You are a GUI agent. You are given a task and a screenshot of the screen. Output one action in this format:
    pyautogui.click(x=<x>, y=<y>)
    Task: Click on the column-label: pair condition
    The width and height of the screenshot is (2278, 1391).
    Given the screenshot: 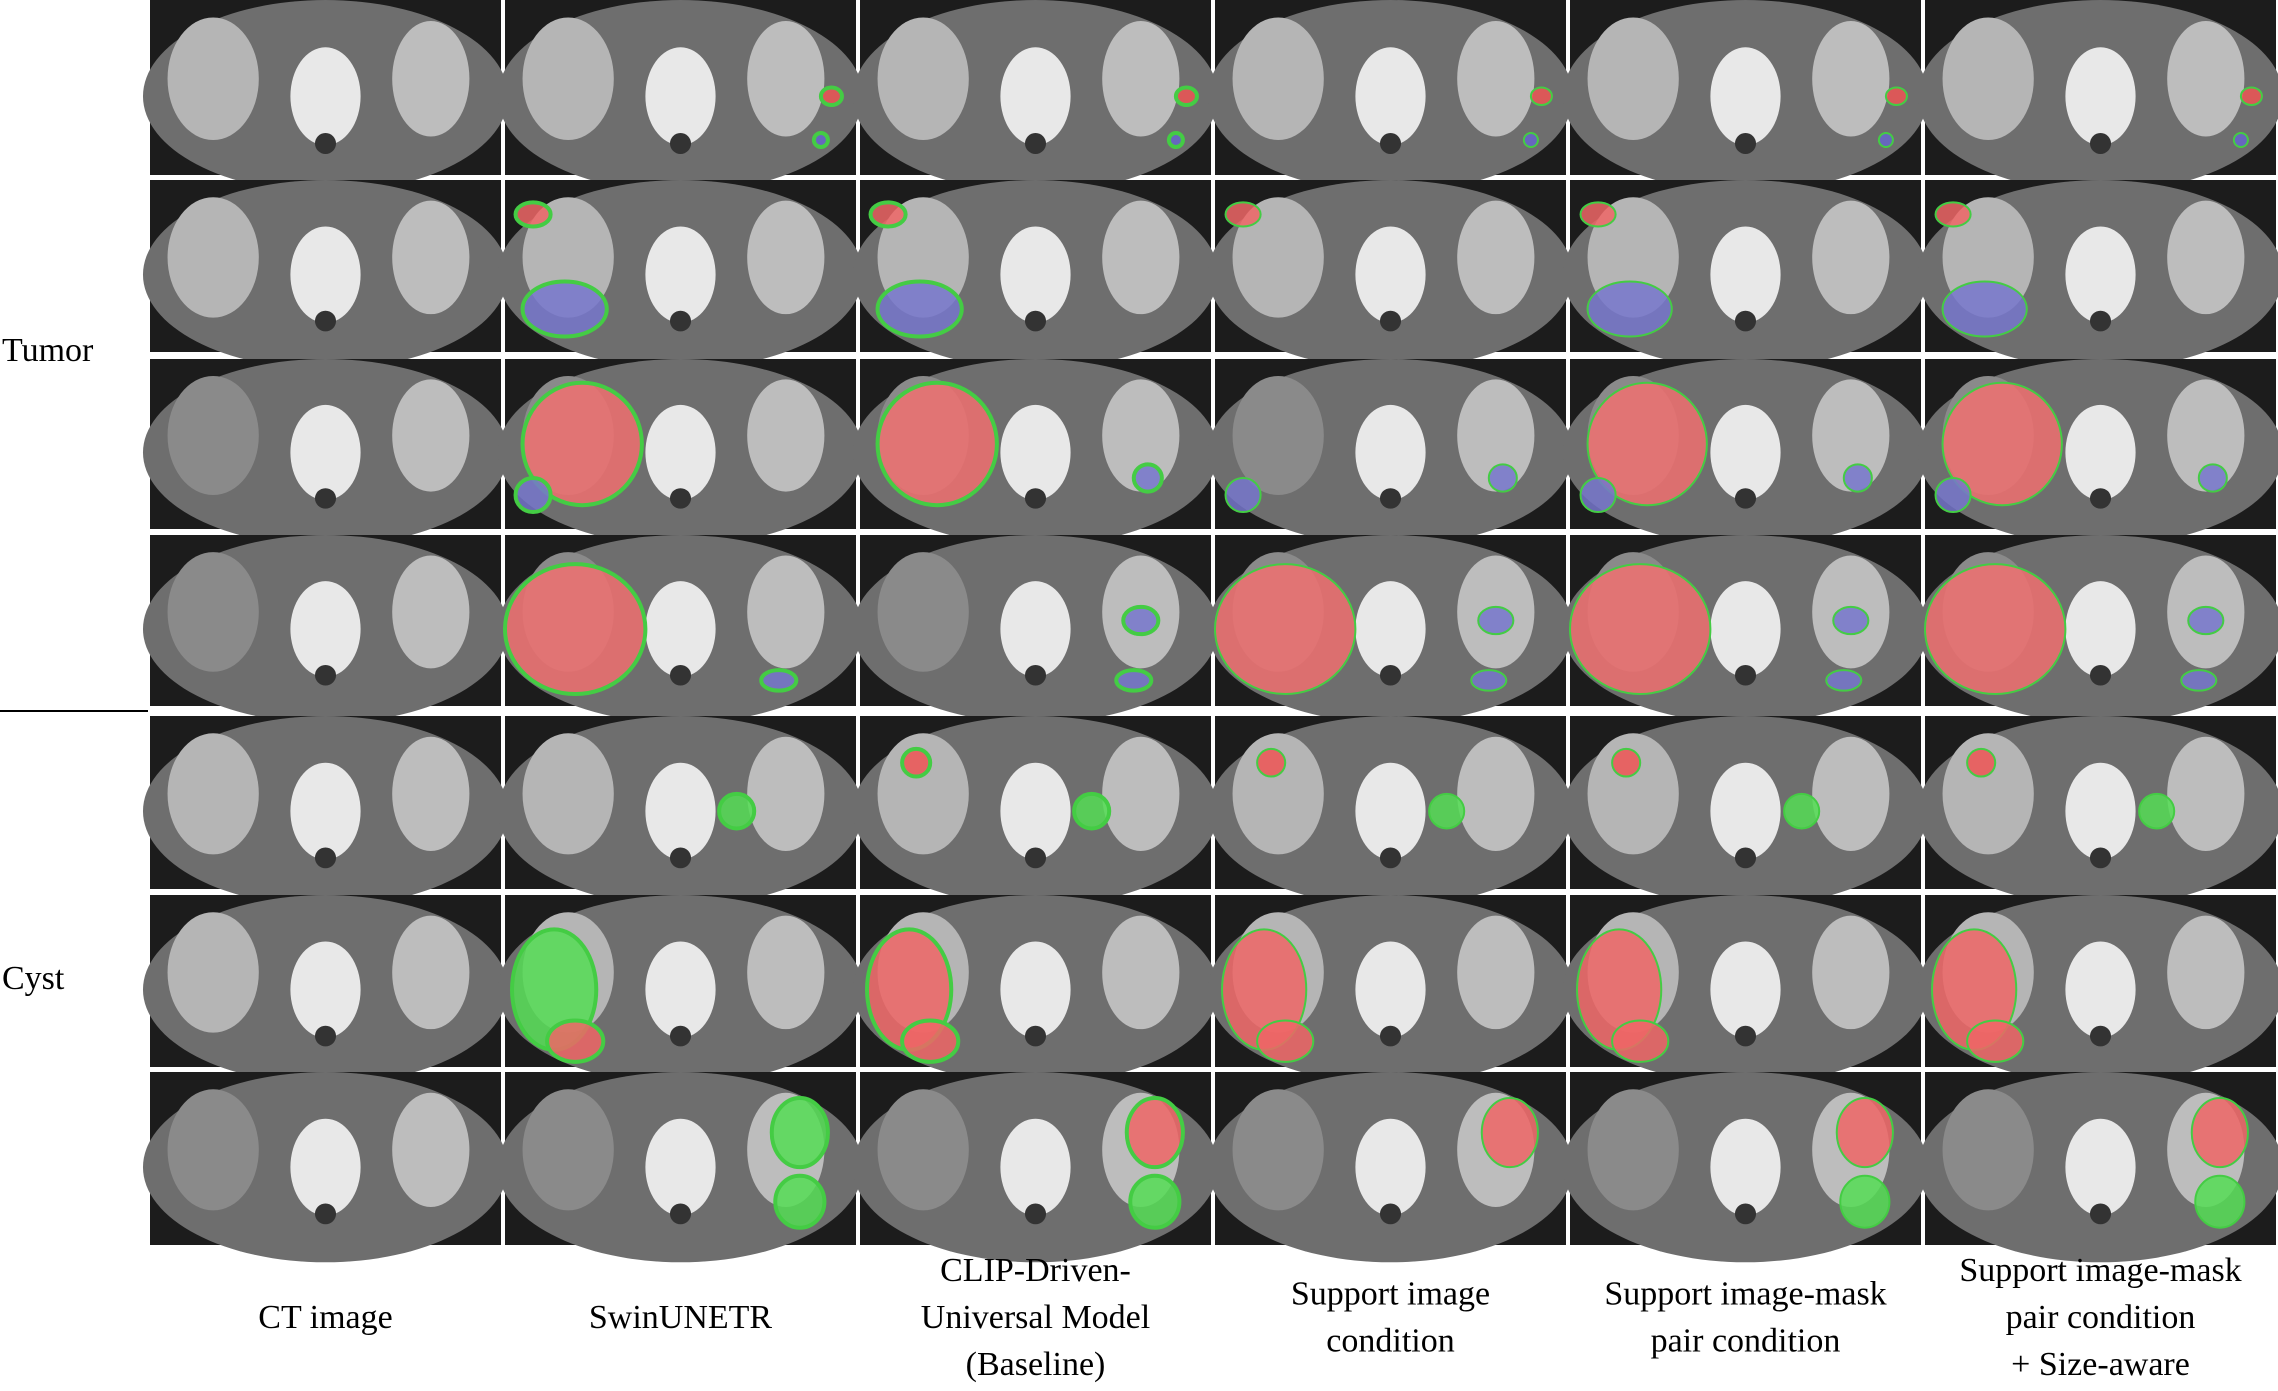 What is the action you would take?
    pyautogui.click(x=2101, y=1317)
    